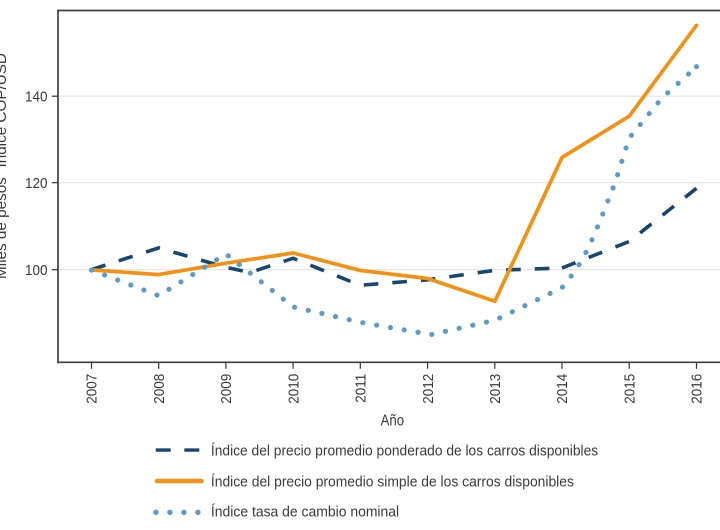 The width and height of the screenshot is (720, 530). What do you see at coordinates (495, 389) in the screenshot?
I see `svg-text: 2013` at bounding box center [495, 389].